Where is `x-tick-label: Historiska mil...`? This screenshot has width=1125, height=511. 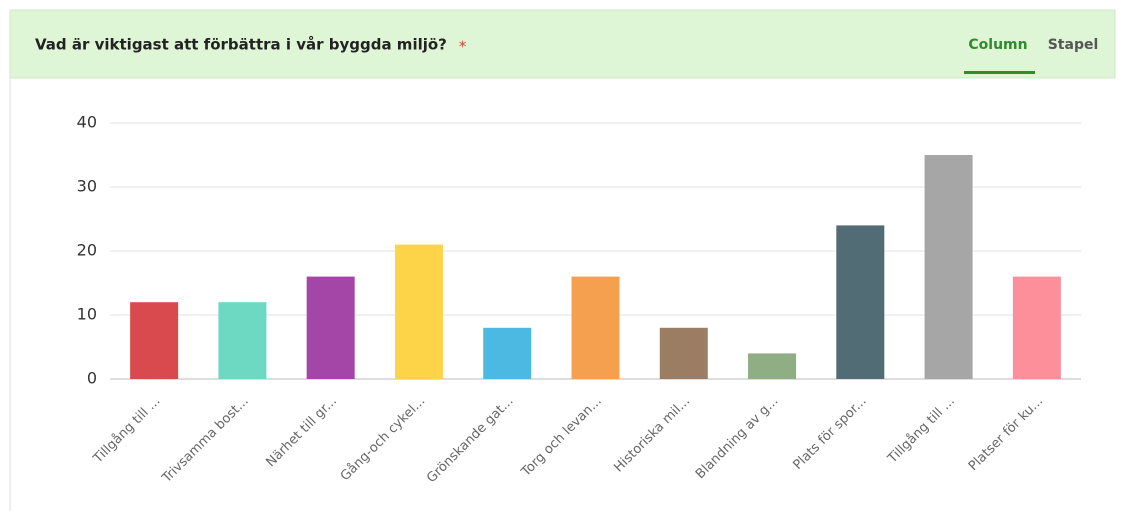
x-tick-label: Historiska mil... is located at coordinates (652, 435).